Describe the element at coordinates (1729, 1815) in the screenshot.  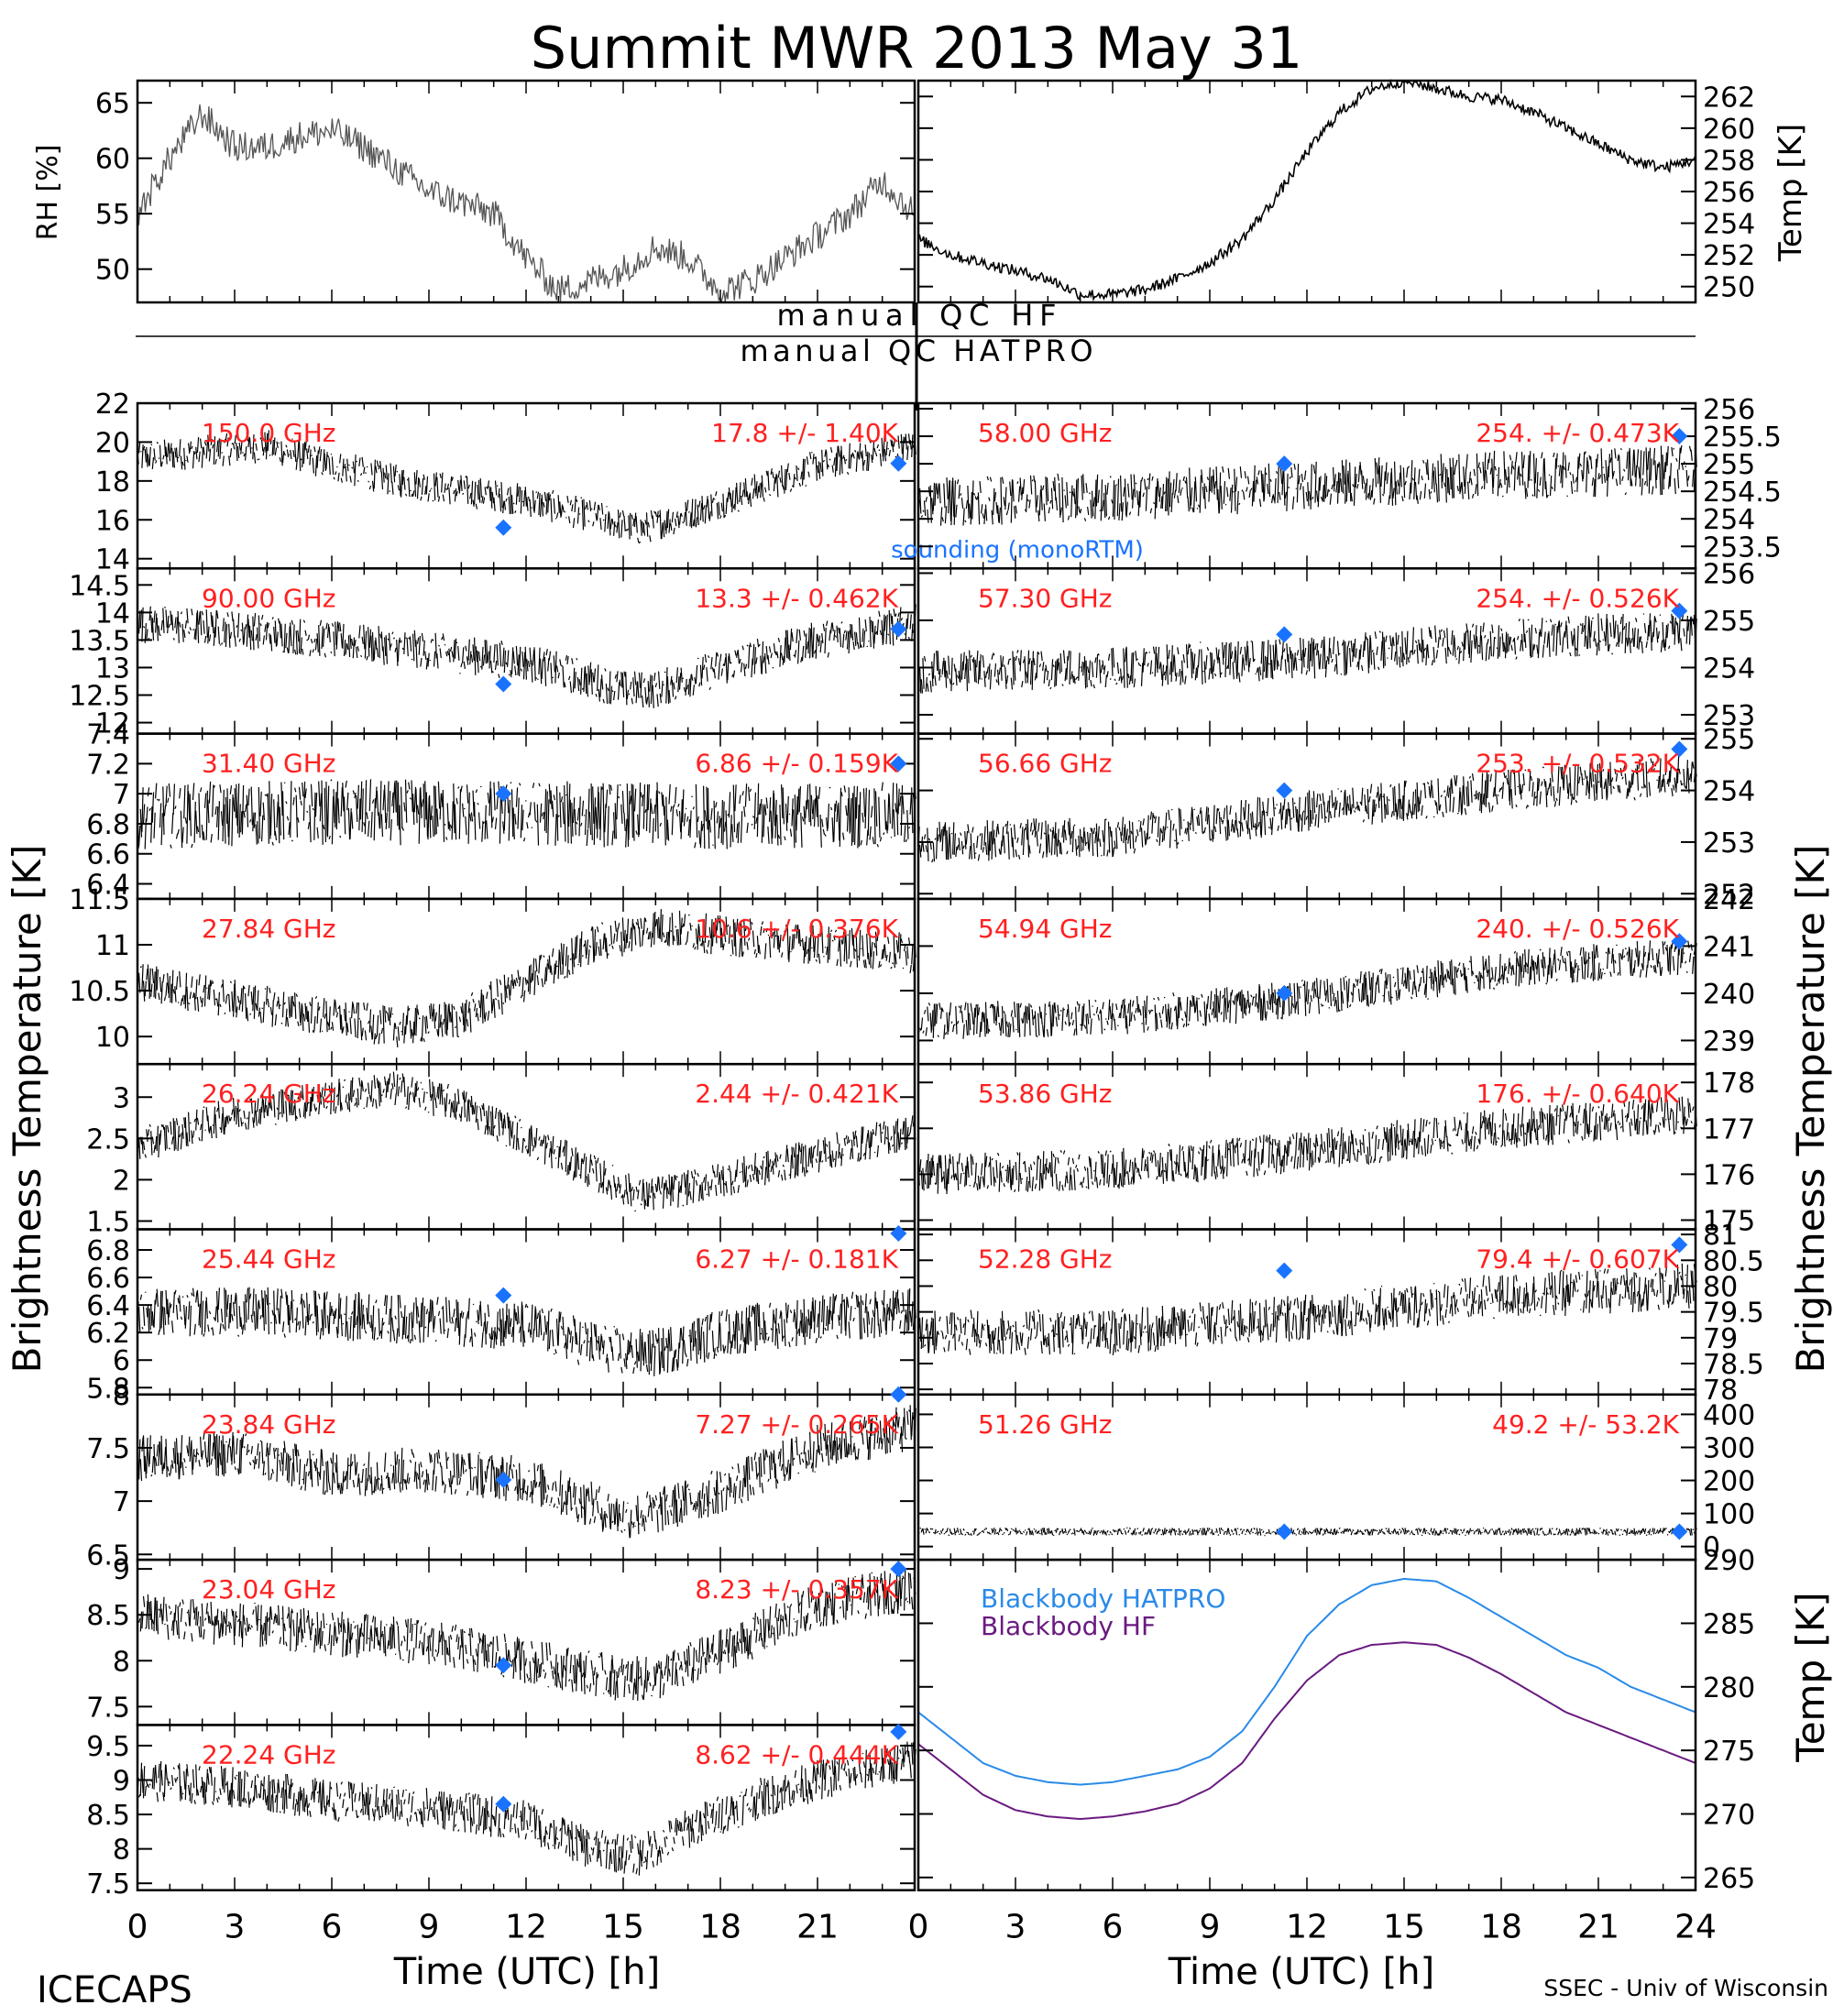
I see `blackbody-ytick-label: 270` at that location.